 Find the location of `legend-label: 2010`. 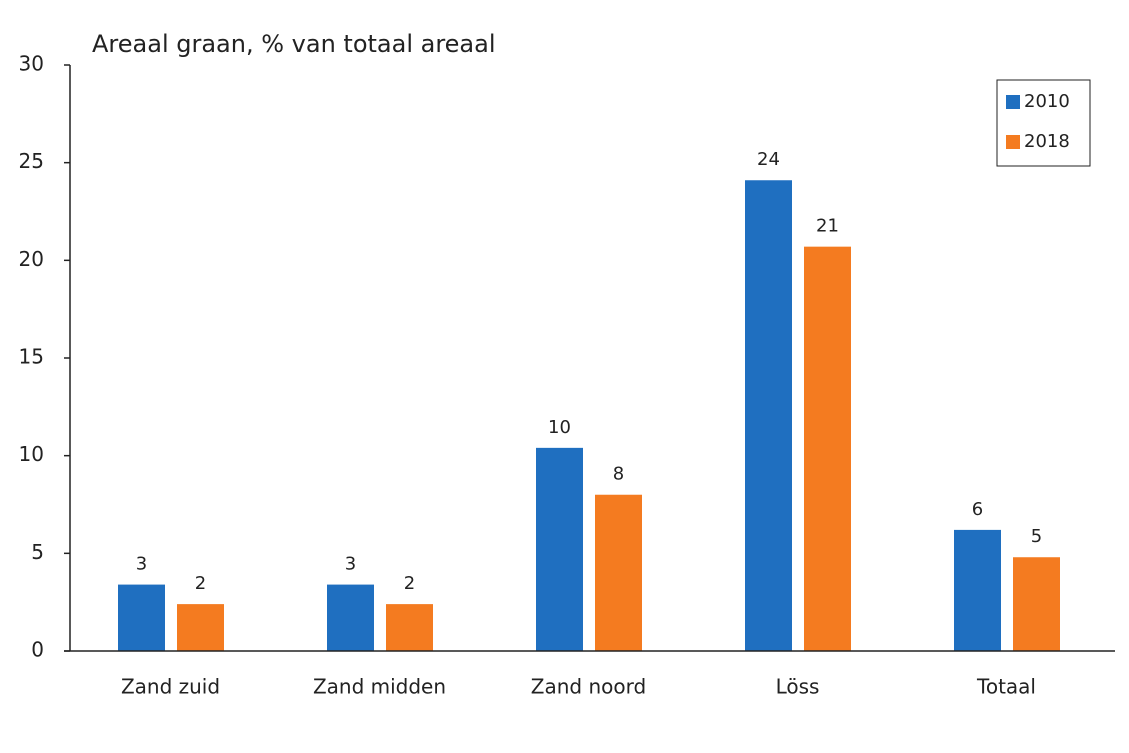

legend-label: 2010 is located at coordinates (1047, 101).